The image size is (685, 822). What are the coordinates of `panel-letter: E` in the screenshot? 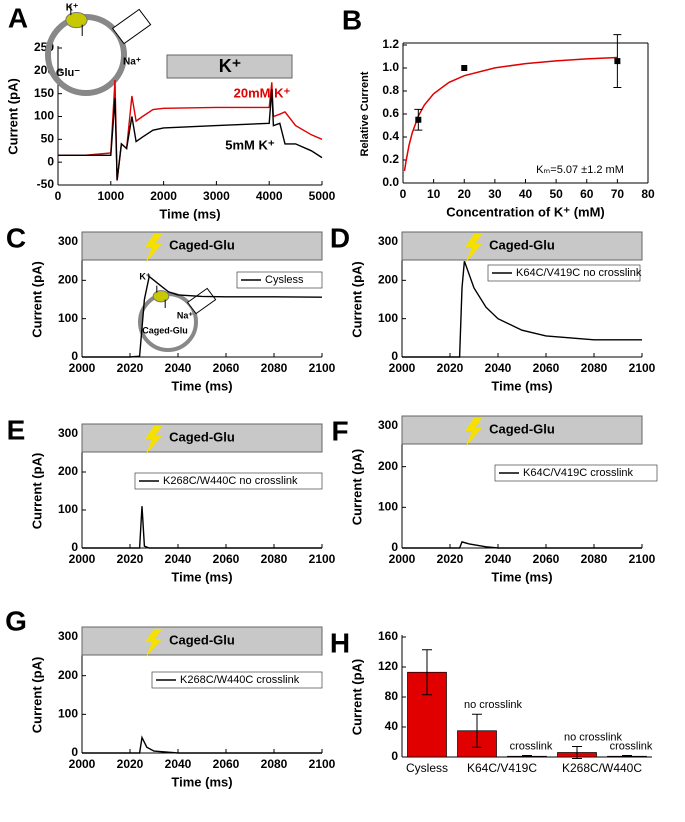 It's located at (16, 429).